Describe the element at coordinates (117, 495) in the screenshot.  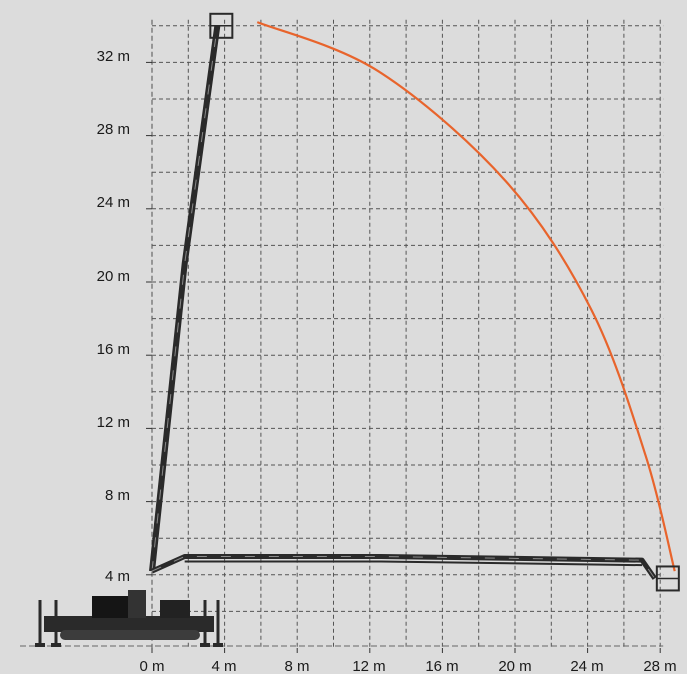
I see `y-tick-label: 8 m` at that location.